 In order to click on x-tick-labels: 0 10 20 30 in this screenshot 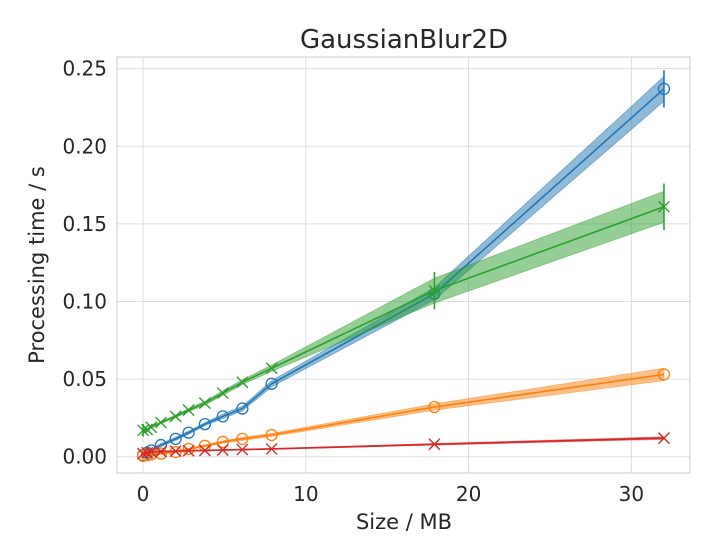, I will do `click(390, 494)`.